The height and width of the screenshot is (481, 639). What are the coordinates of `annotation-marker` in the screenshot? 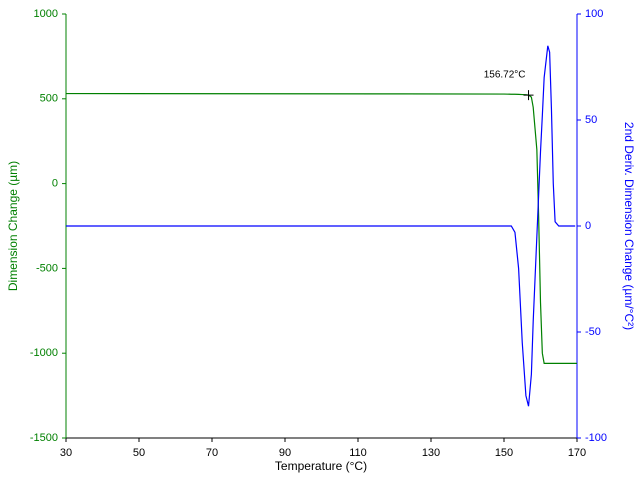 It's located at (528, 95).